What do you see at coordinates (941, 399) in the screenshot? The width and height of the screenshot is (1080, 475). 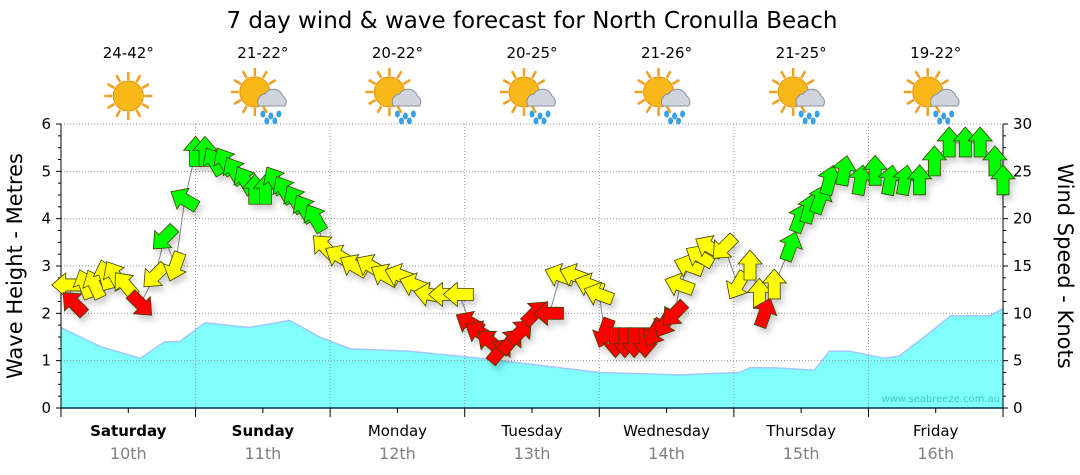 I see `watermark: www.seabreeze.com.au` at bounding box center [941, 399].